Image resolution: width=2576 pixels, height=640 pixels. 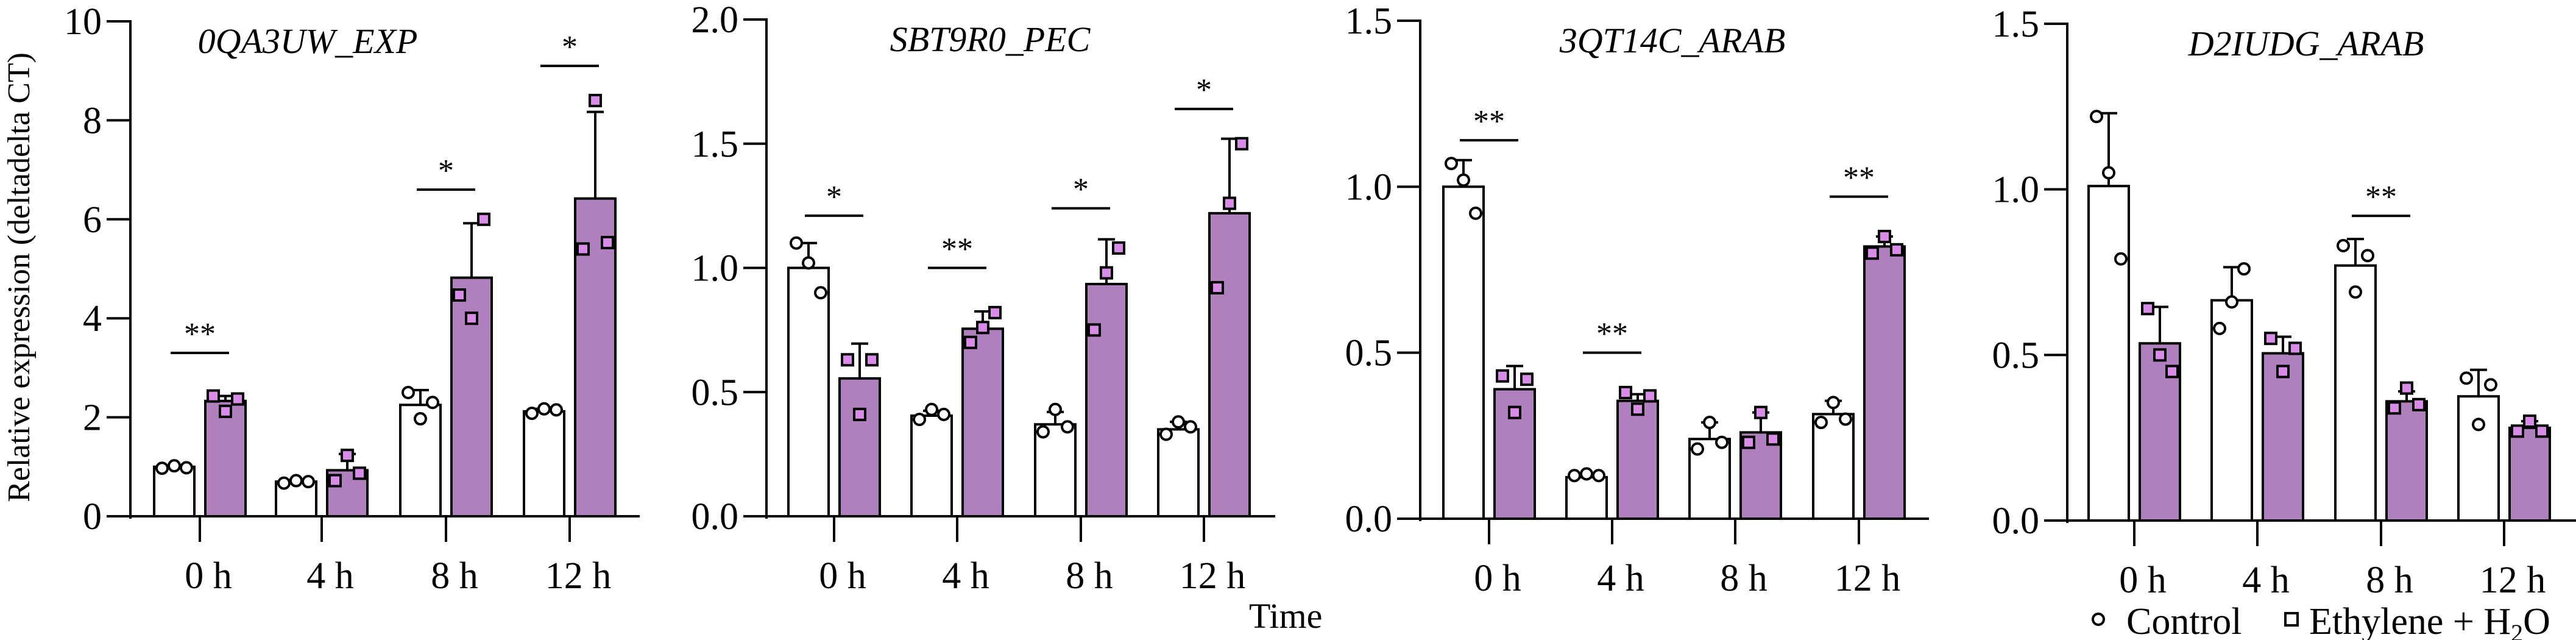 I want to click on legend: Control Ethylene + H2O, so click(x=2321, y=620).